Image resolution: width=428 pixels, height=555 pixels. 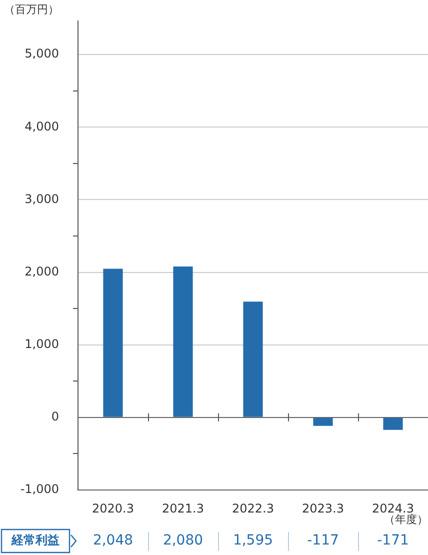 I want to click on y-tick-label: 3,000, so click(x=41, y=199).